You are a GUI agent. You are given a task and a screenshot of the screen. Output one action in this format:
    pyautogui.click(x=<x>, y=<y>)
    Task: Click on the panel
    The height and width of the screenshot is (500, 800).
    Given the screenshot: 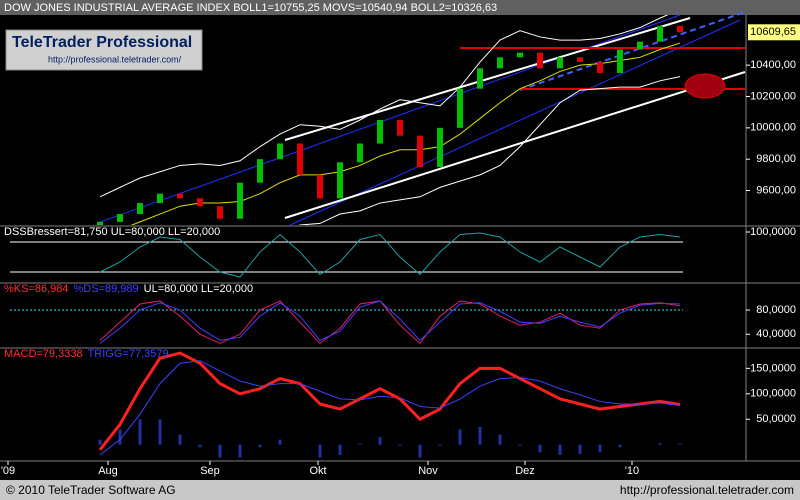 What is the action you would take?
    pyautogui.click(x=346, y=322)
    